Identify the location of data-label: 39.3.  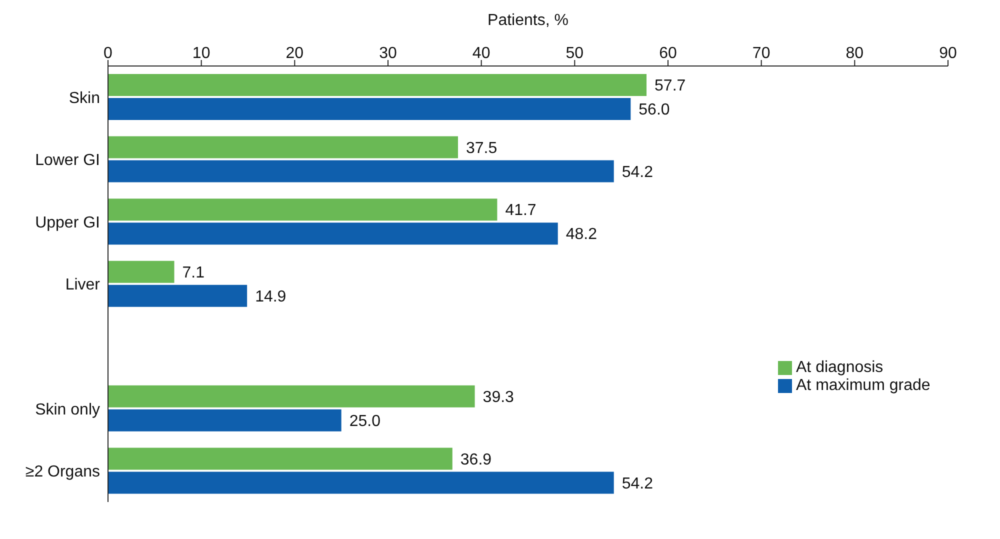
(498, 397).